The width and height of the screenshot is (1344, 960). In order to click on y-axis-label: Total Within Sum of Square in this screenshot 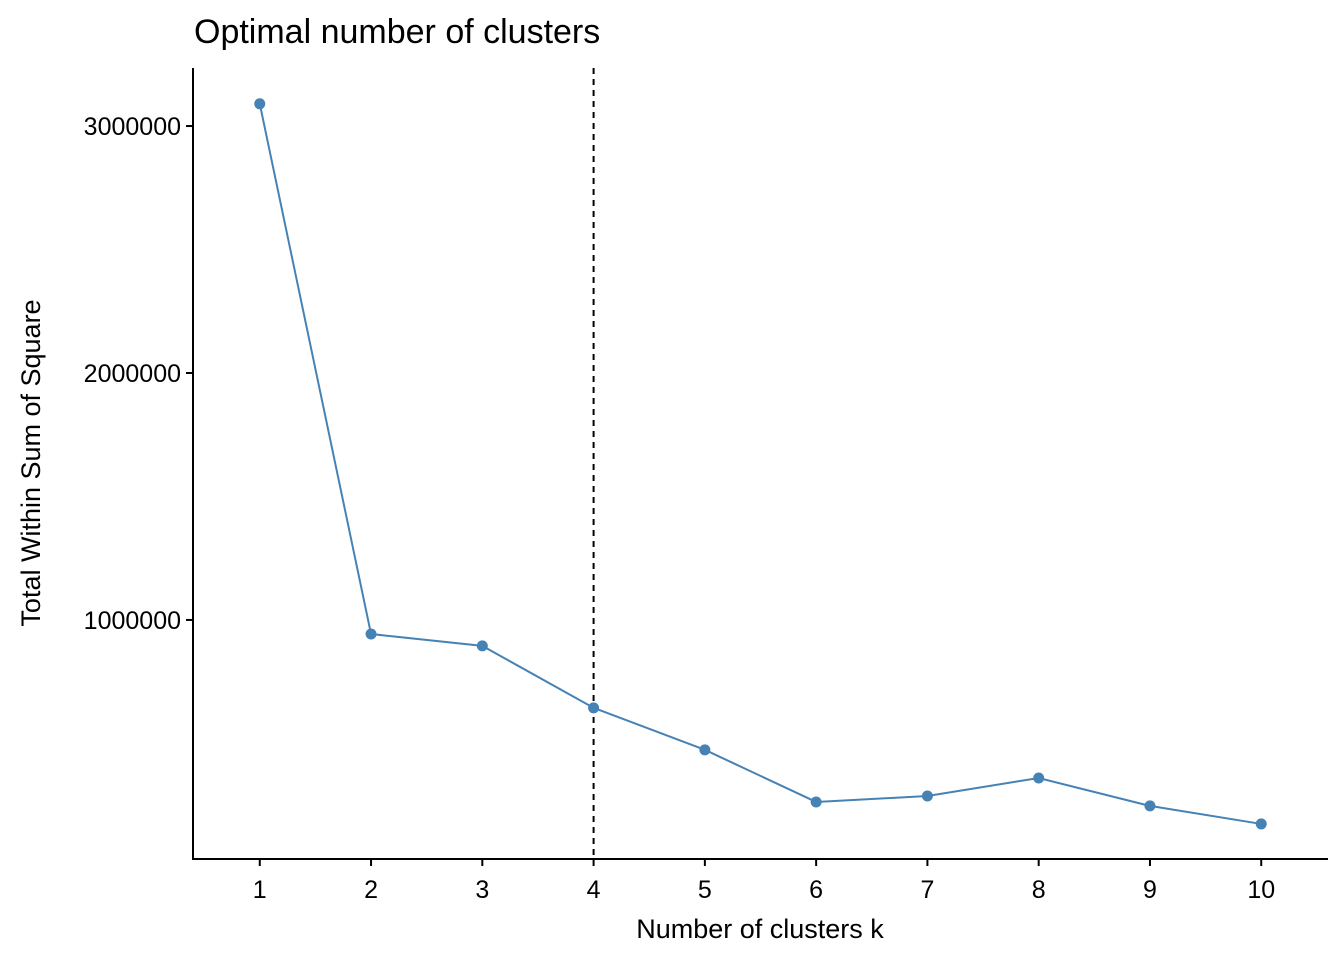, I will do `click(31, 462)`.